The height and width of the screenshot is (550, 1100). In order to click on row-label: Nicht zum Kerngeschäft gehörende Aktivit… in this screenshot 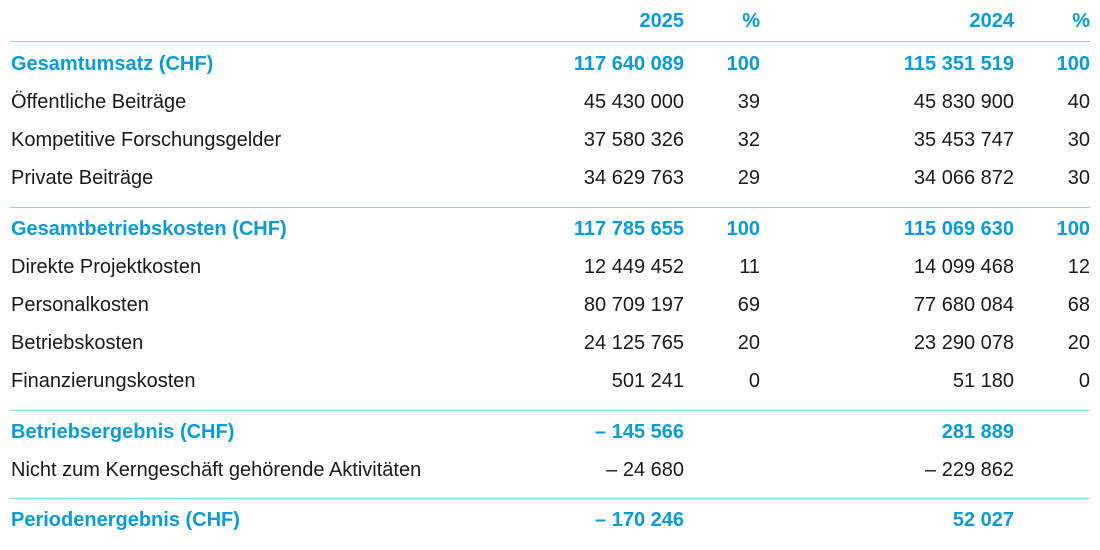, I will do `click(216, 470)`.